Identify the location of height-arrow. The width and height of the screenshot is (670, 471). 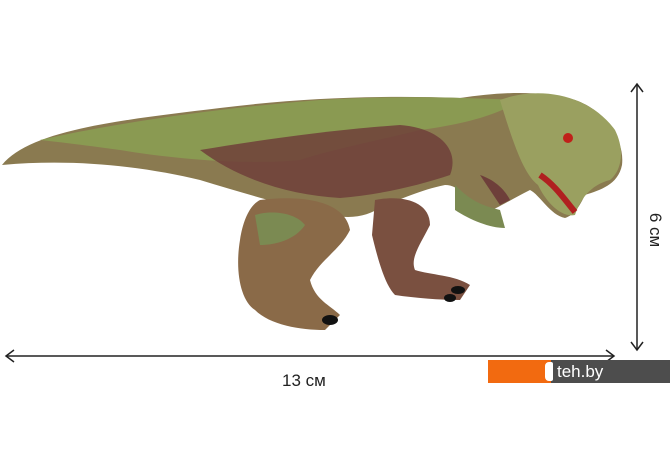
(637, 217).